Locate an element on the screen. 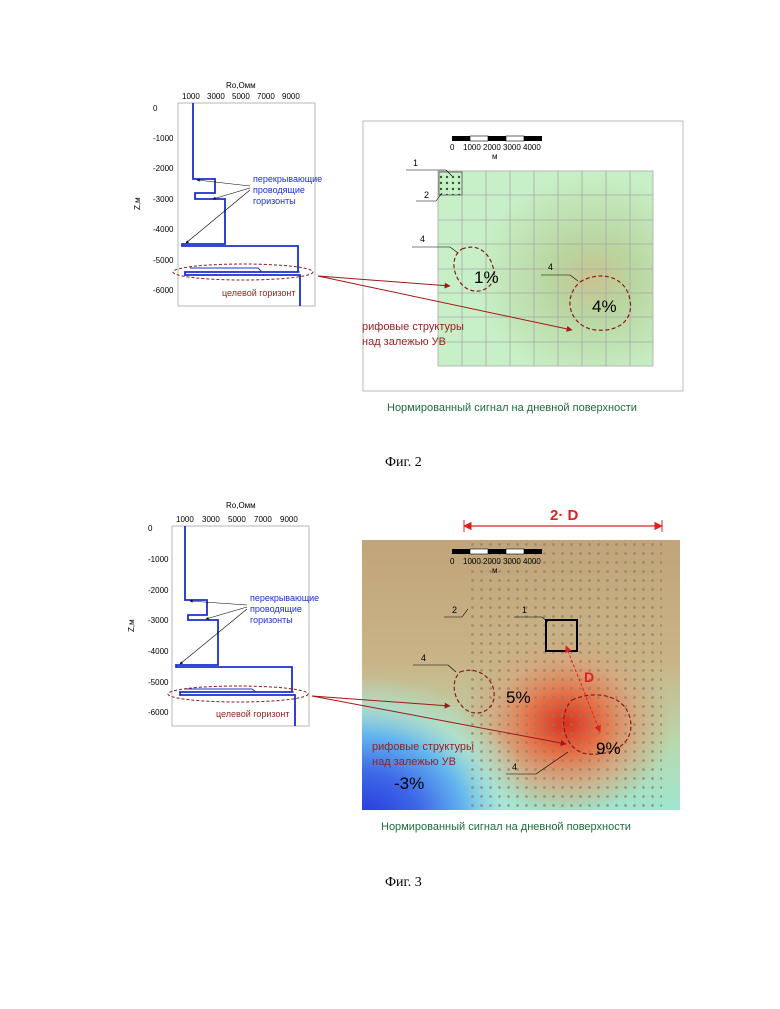 Image resolution: width=780 pixels, height=1009 pixels. overlap-note-fig2: перекрывающие проводящие горизонты is located at coordinates (254, 208).